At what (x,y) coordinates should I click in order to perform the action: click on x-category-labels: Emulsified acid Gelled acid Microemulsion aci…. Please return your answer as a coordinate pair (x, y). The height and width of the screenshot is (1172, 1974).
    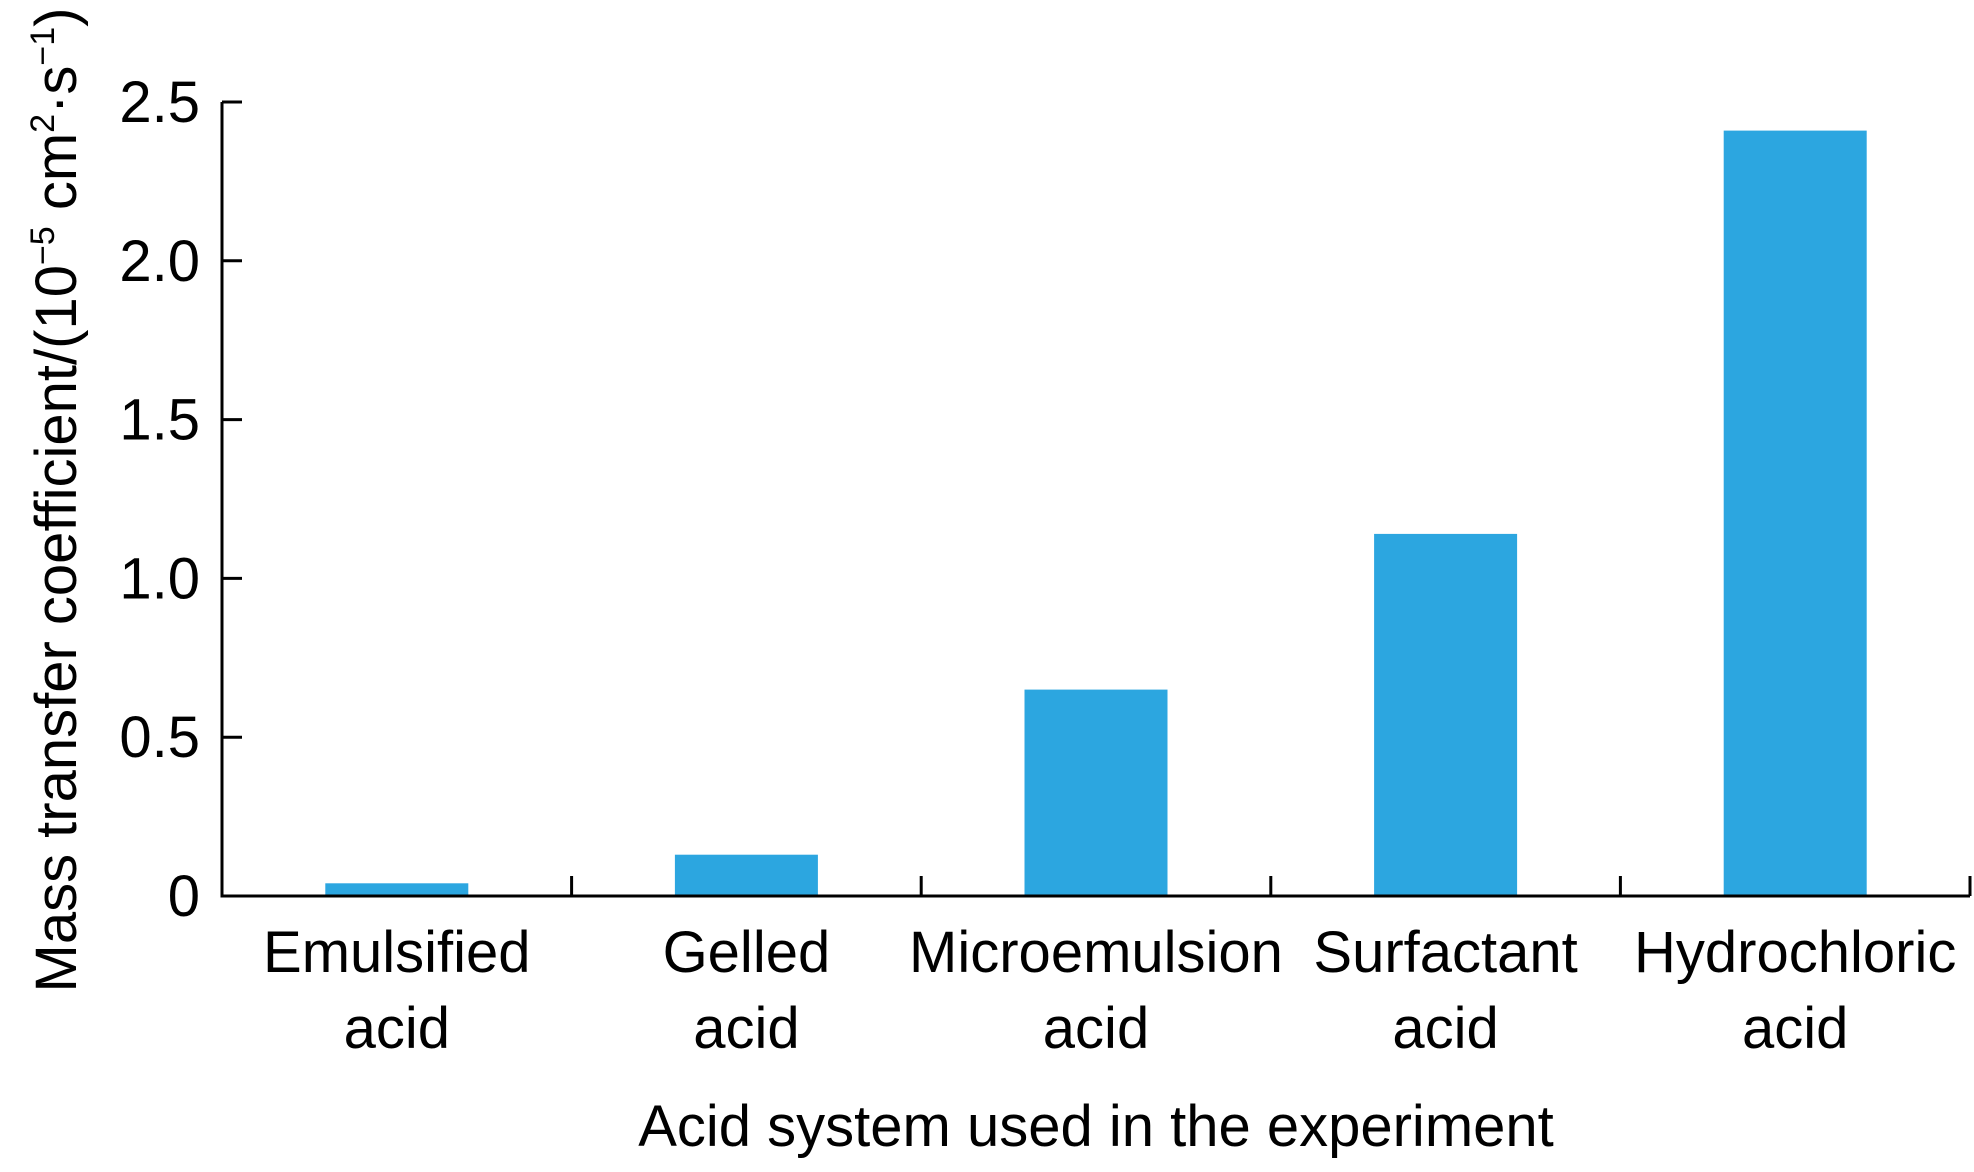
    Looking at the image, I should click on (1109, 990).